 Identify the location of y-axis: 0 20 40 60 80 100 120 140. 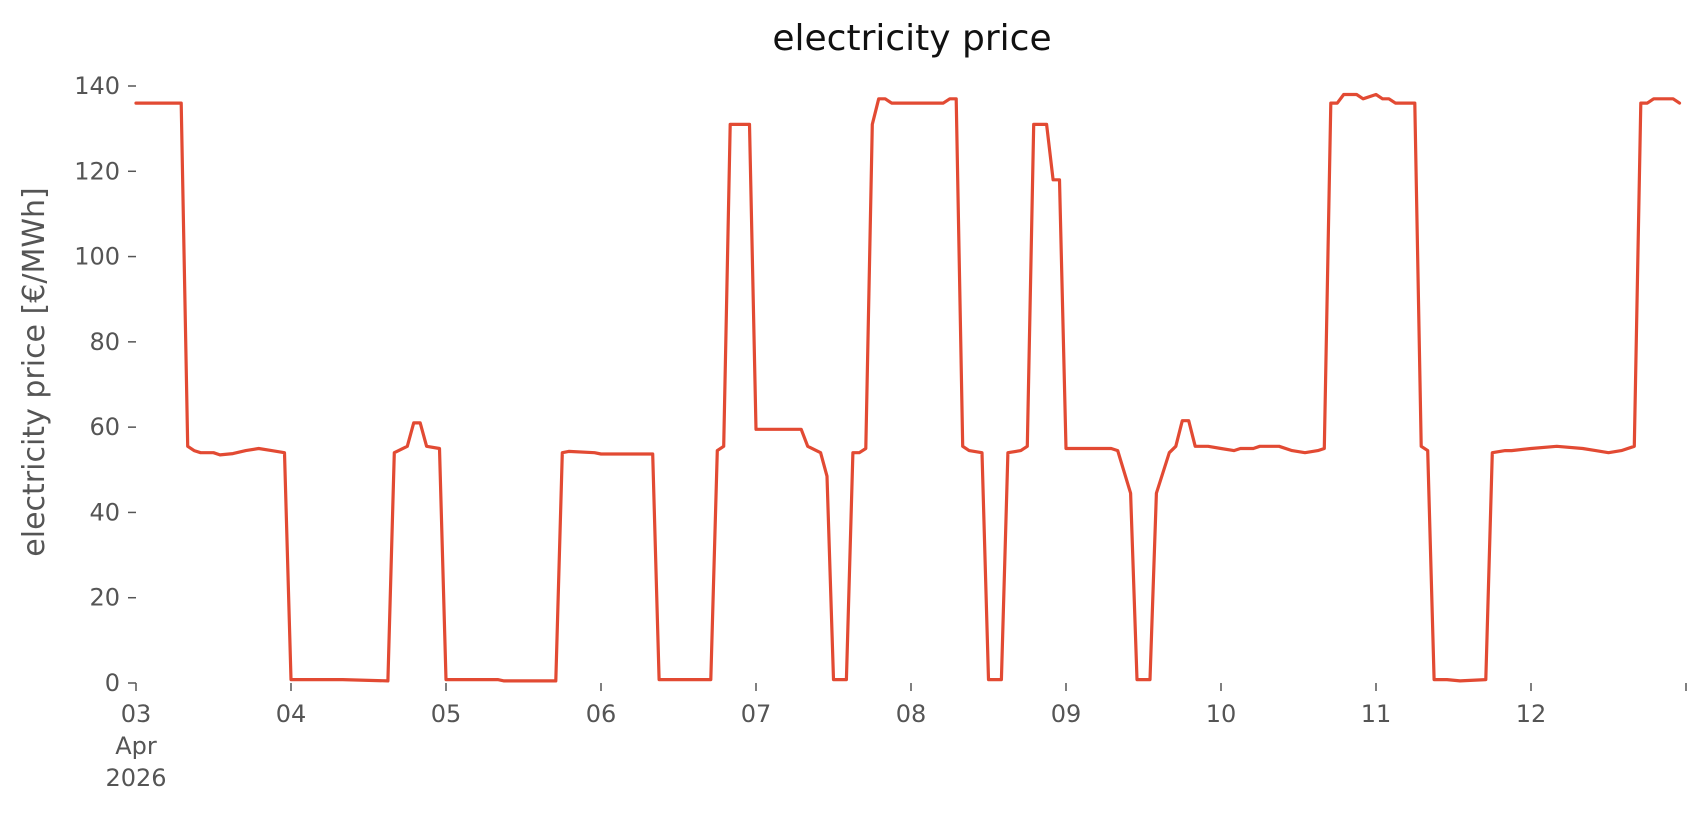
(105, 384).